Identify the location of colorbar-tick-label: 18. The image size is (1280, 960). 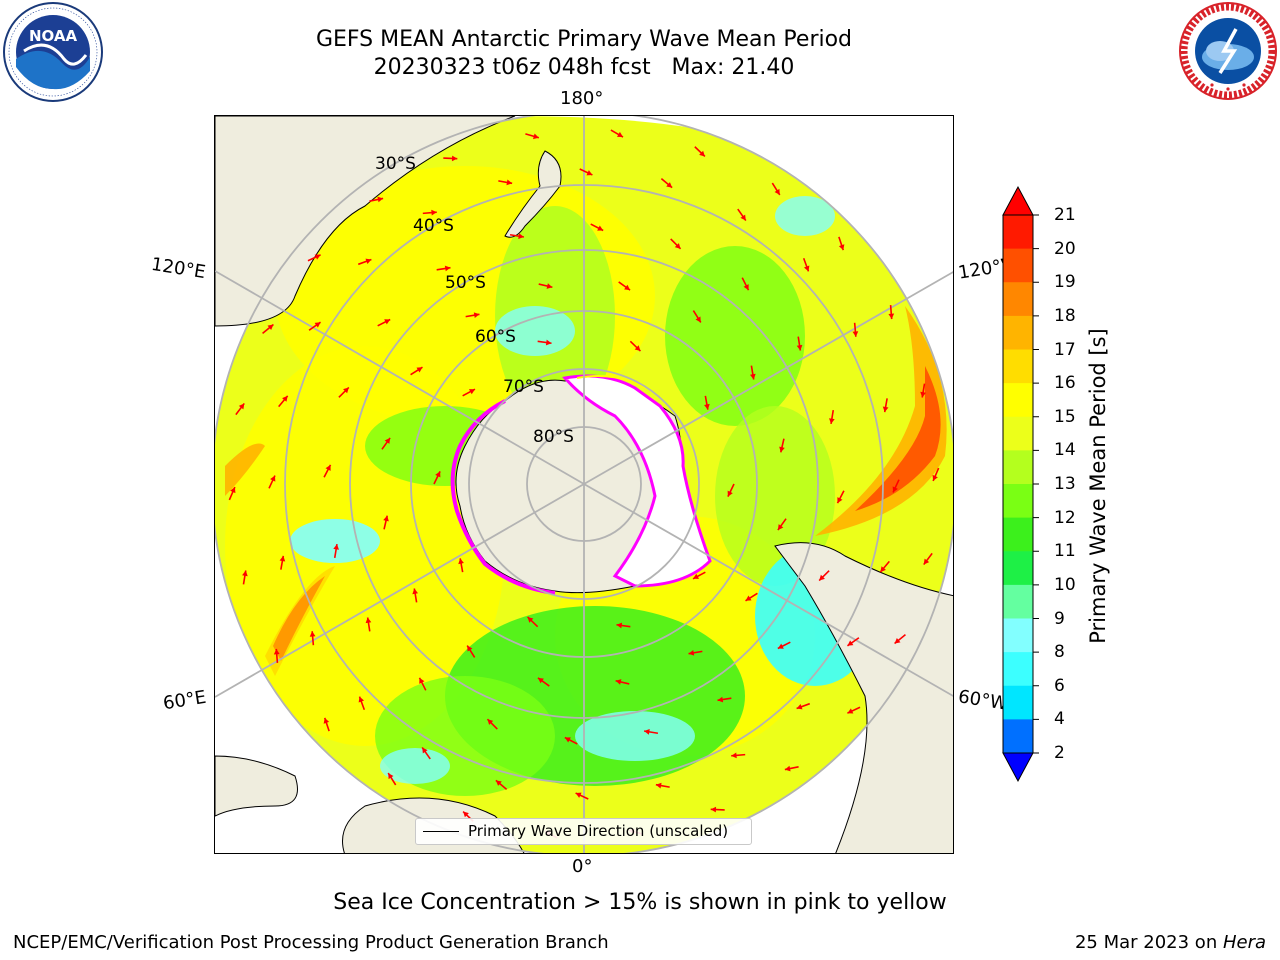
(1065, 315).